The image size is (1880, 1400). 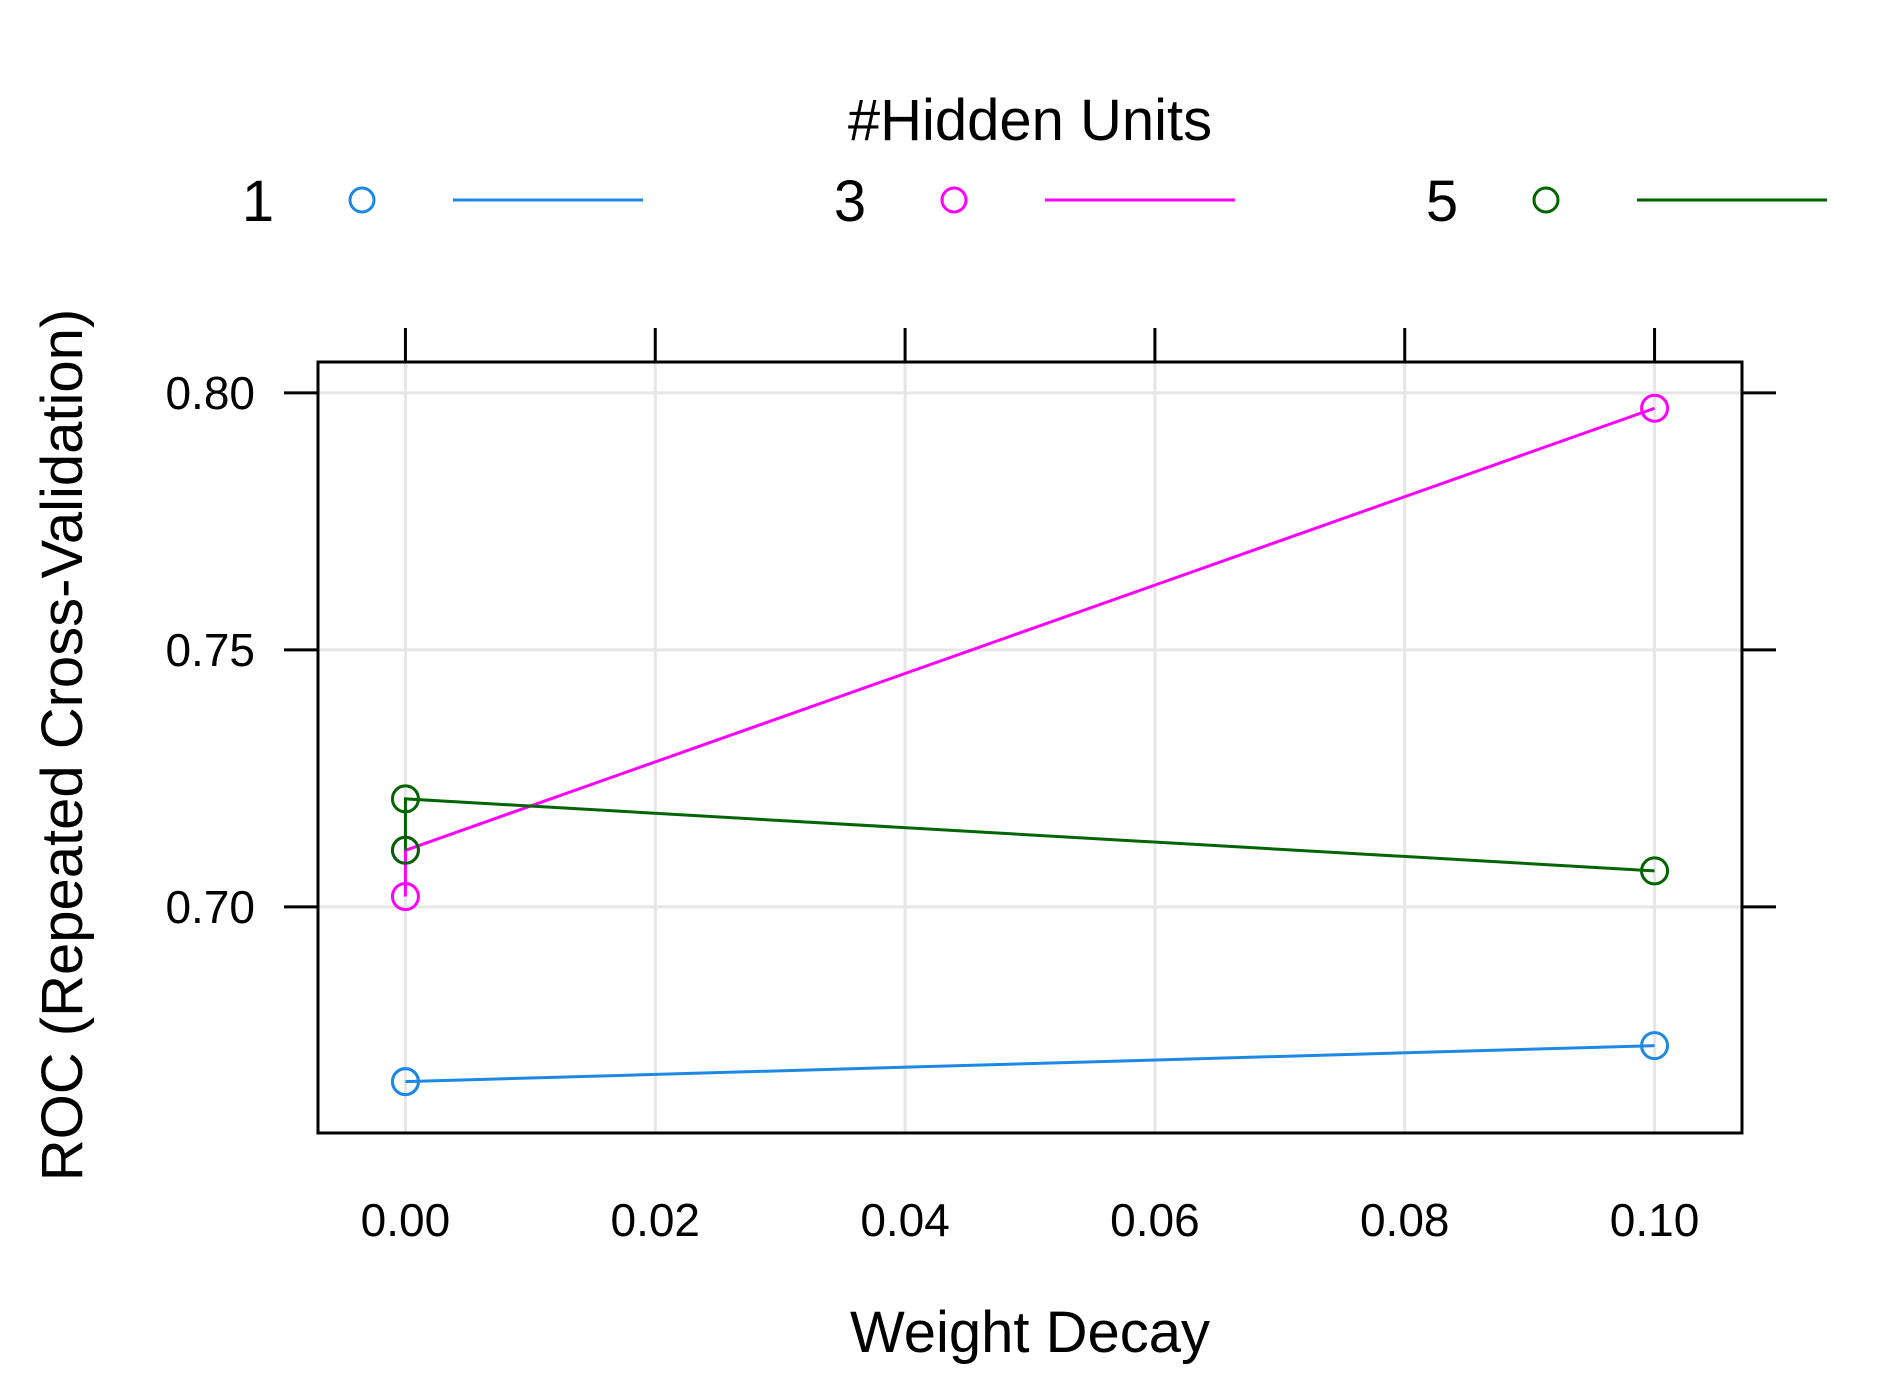 I want to click on y-tick-label-0: 0.70, so click(x=210, y=907).